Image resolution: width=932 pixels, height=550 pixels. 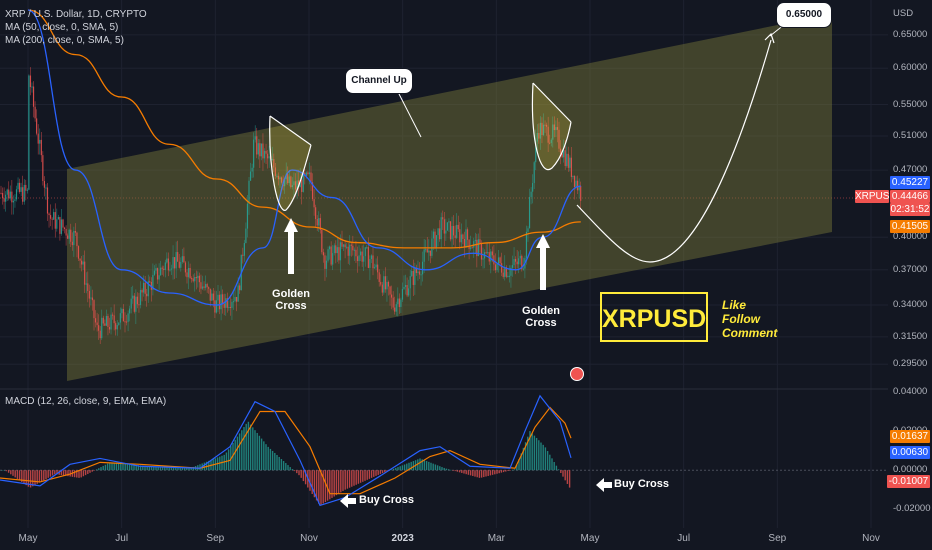 What do you see at coordinates (910, 452) in the screenshot?
I see `macd-line-badge: 0.00630` at bounding box center [910, 452].